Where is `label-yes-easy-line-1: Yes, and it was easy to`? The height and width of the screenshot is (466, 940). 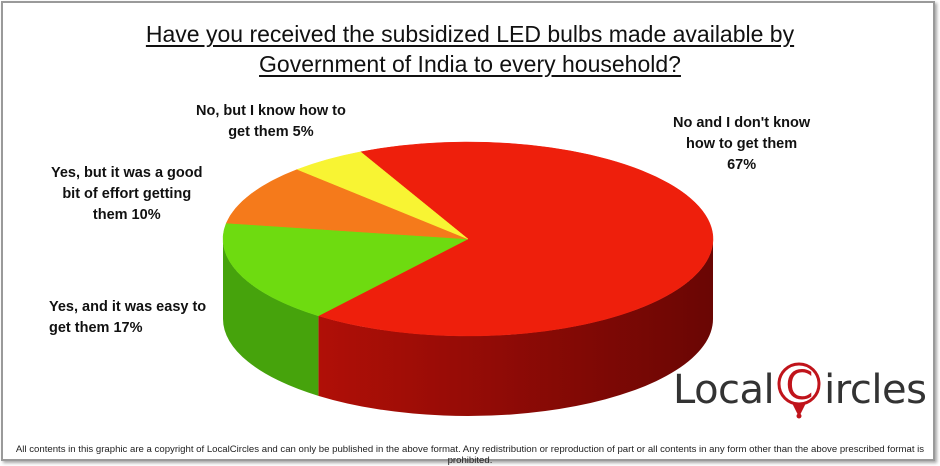 label-yes-easy-line-1: Yes, and it was easy to is located at coordinates (128, 307).